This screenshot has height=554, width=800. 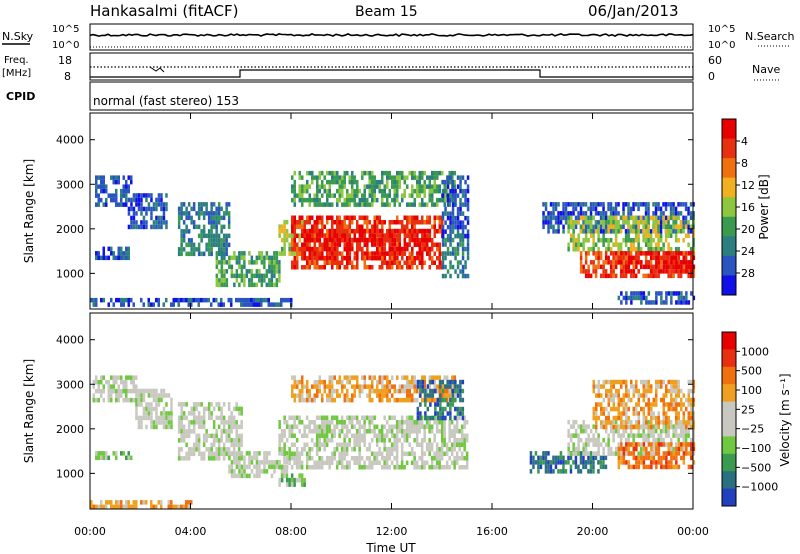 What do you see at coordinates (748, 251) in the screenshot?
I see `power-colorbar-tick-label: 24` at bounding box center [748, 251].